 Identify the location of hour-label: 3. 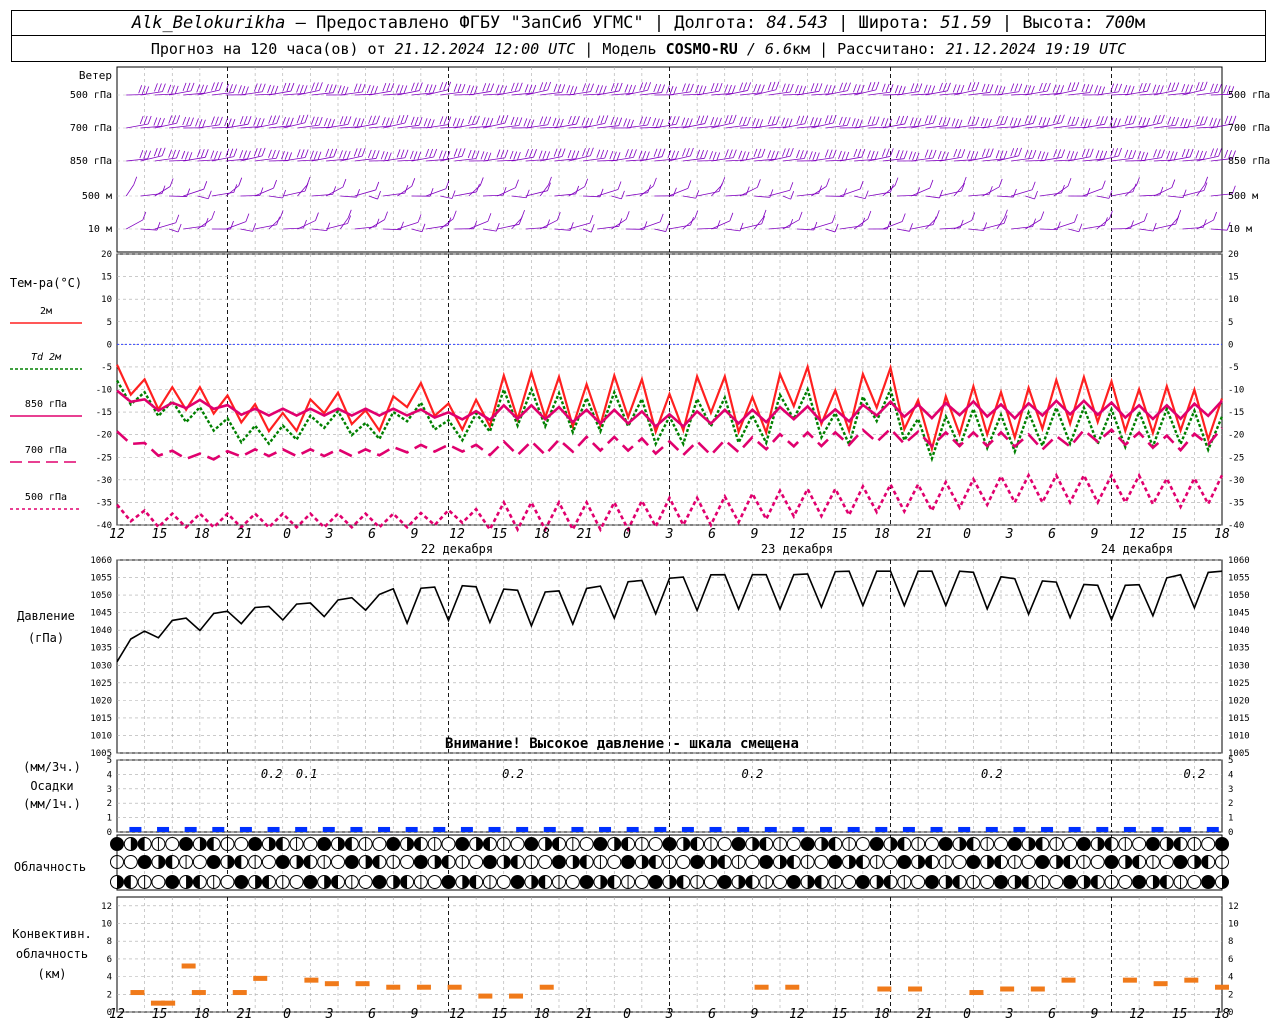
(669, 1014).